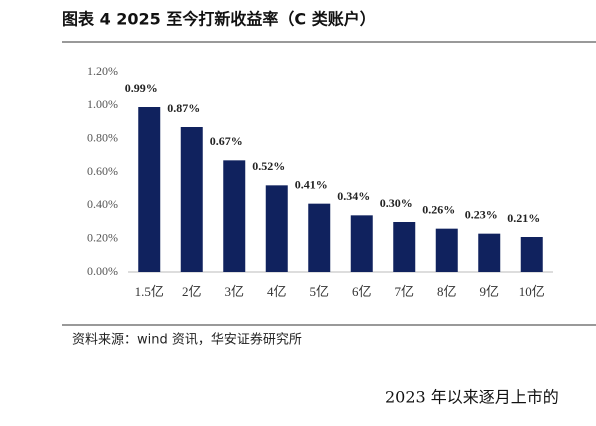 This screenshot has height=426, width=596. What do you see at coordinates (489, 291) in the screenshot?
I see `x-tick-label: 9亿` at bounding box center [489, 291].